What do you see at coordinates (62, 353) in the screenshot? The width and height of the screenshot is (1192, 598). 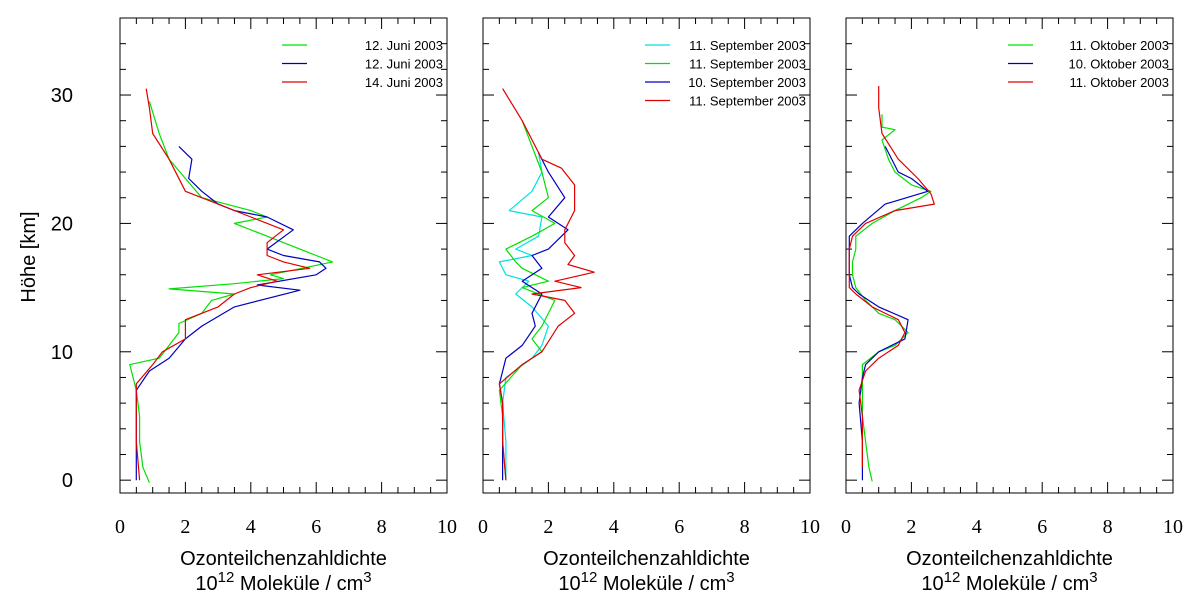 I see `y-tick-label: 10` at bounding box center [62, 353].